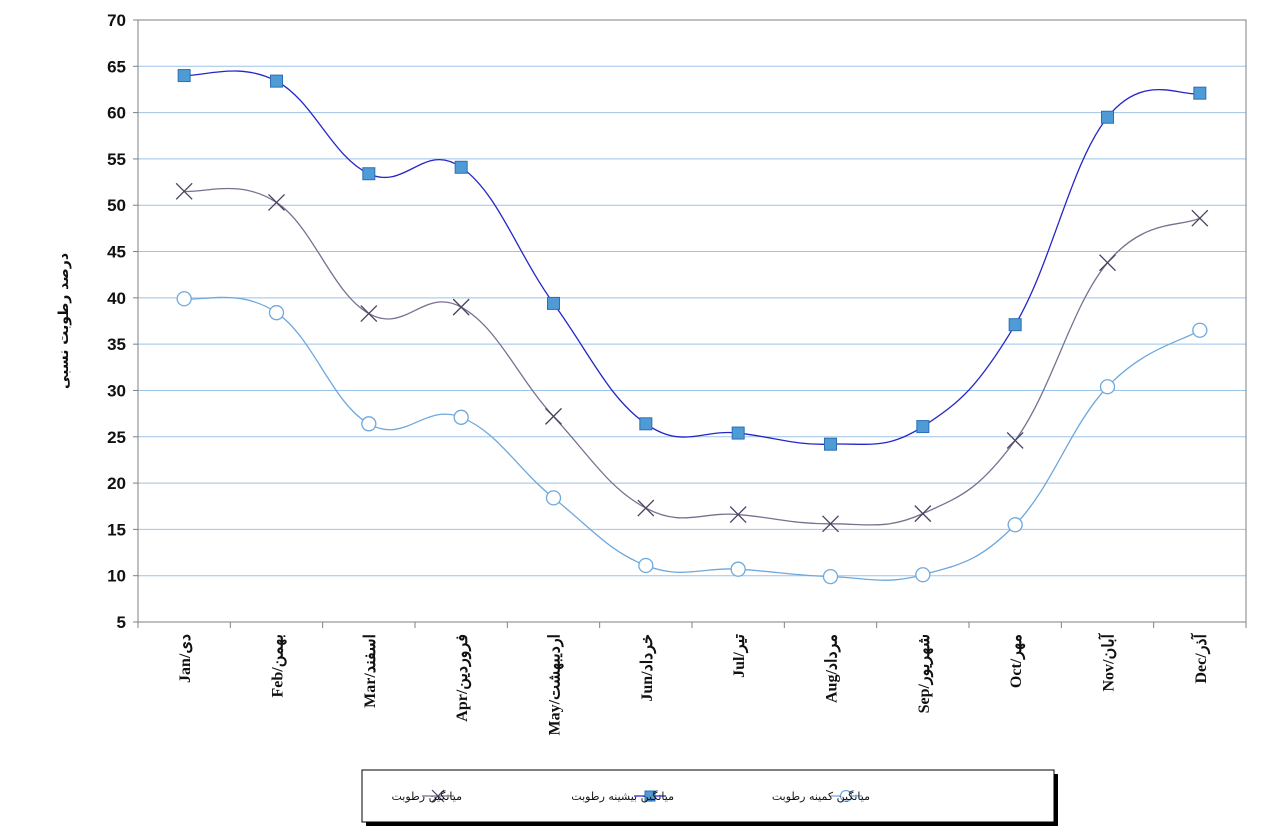  I want to click on y-tick-label: 40, so click(116, 298).